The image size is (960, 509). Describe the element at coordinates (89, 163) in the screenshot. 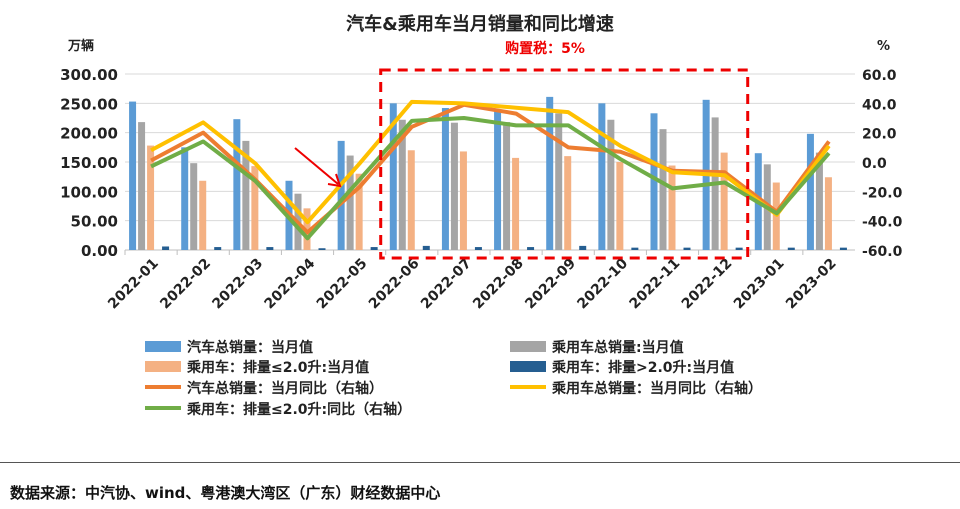

I see `y-tick-left: 150.00` at that location.